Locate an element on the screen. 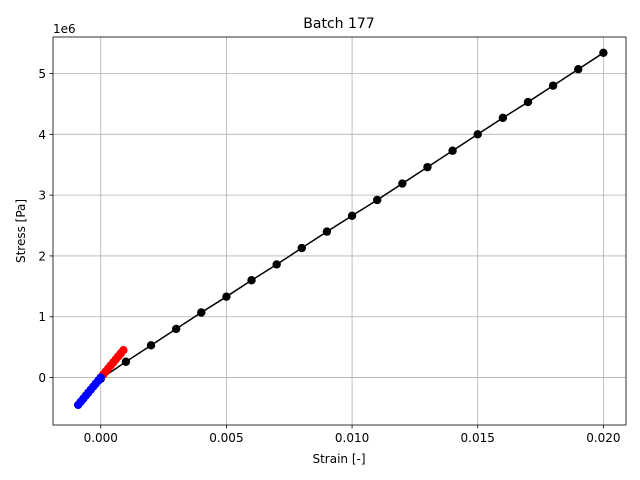 This screenshot has width=640, height=480. chart-title: Batch 177 is located at coordinates (338, 24).